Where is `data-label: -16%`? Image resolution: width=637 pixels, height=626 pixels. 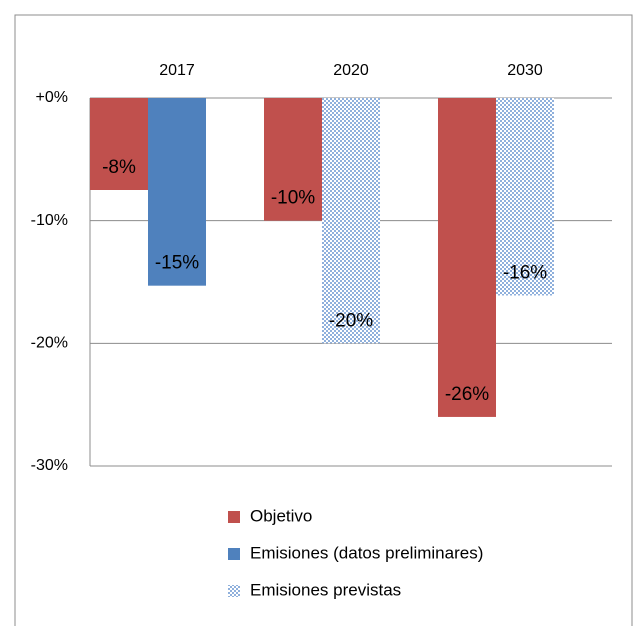 data-label: -16% is located at coordinates (525, 273).